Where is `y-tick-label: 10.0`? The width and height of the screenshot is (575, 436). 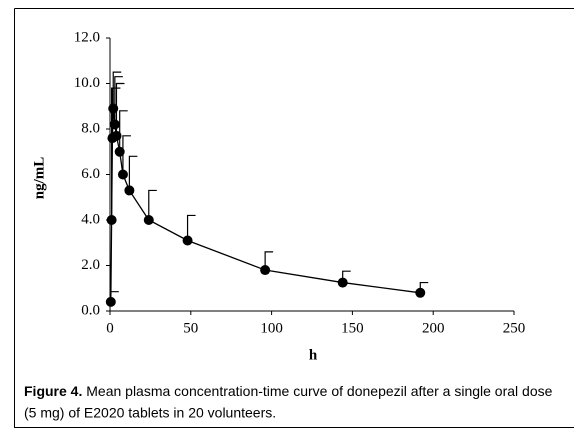 y-tick-label: 10.0 is located at coordinates (87, 83).